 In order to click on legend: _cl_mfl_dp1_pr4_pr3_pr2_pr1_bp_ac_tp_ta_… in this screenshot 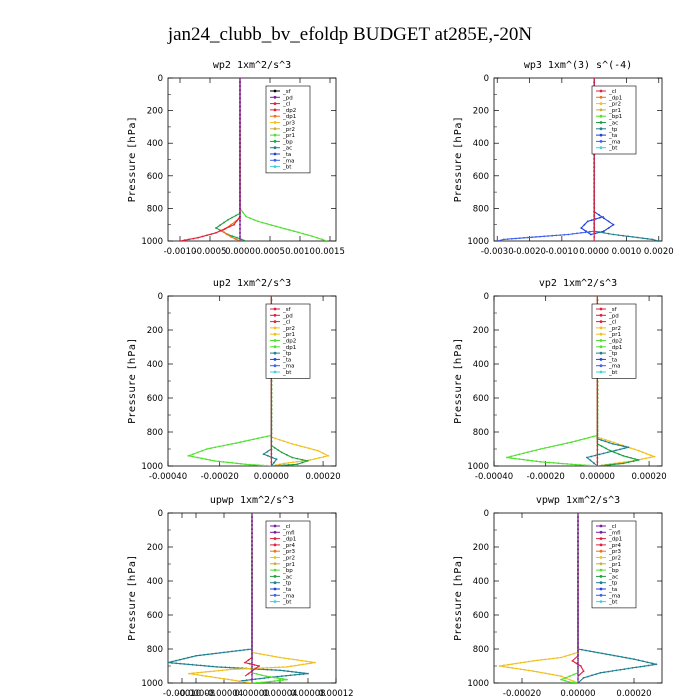, I will do `click(614, 564)`.